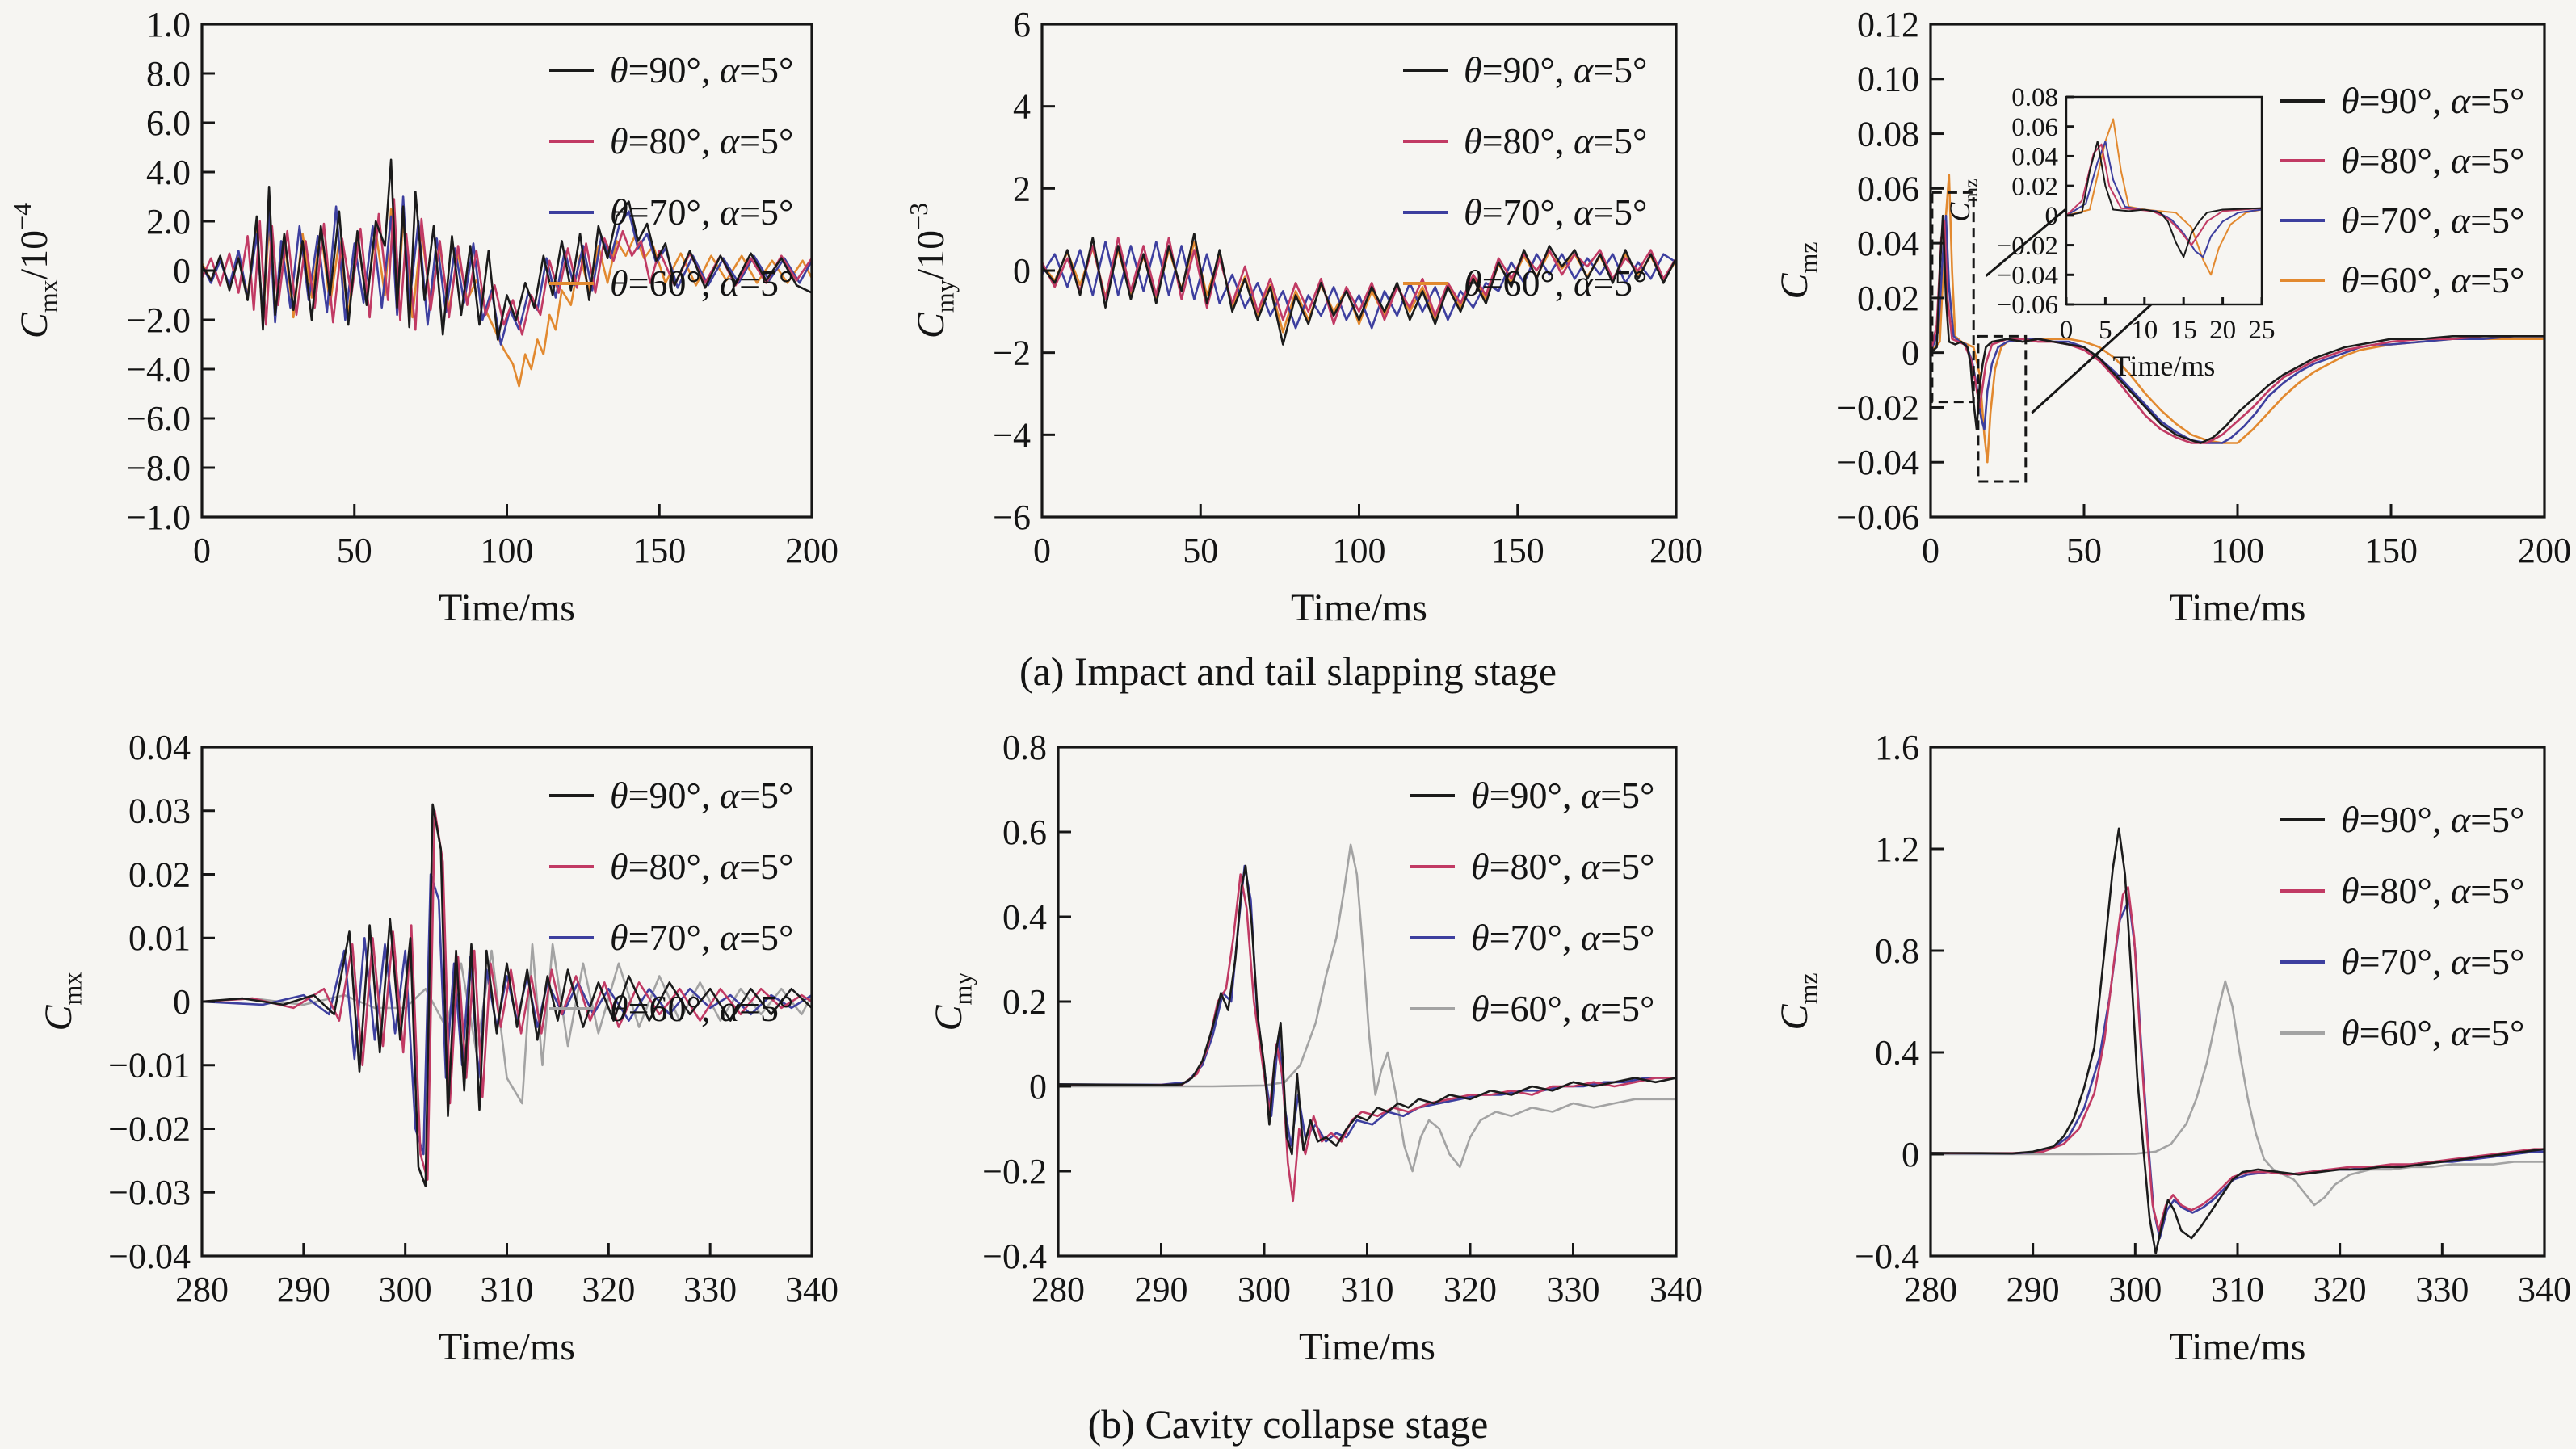  Describe the element at coordinates (507, 550) in the screenshot. I see `x-tick-label: 100` at that location.